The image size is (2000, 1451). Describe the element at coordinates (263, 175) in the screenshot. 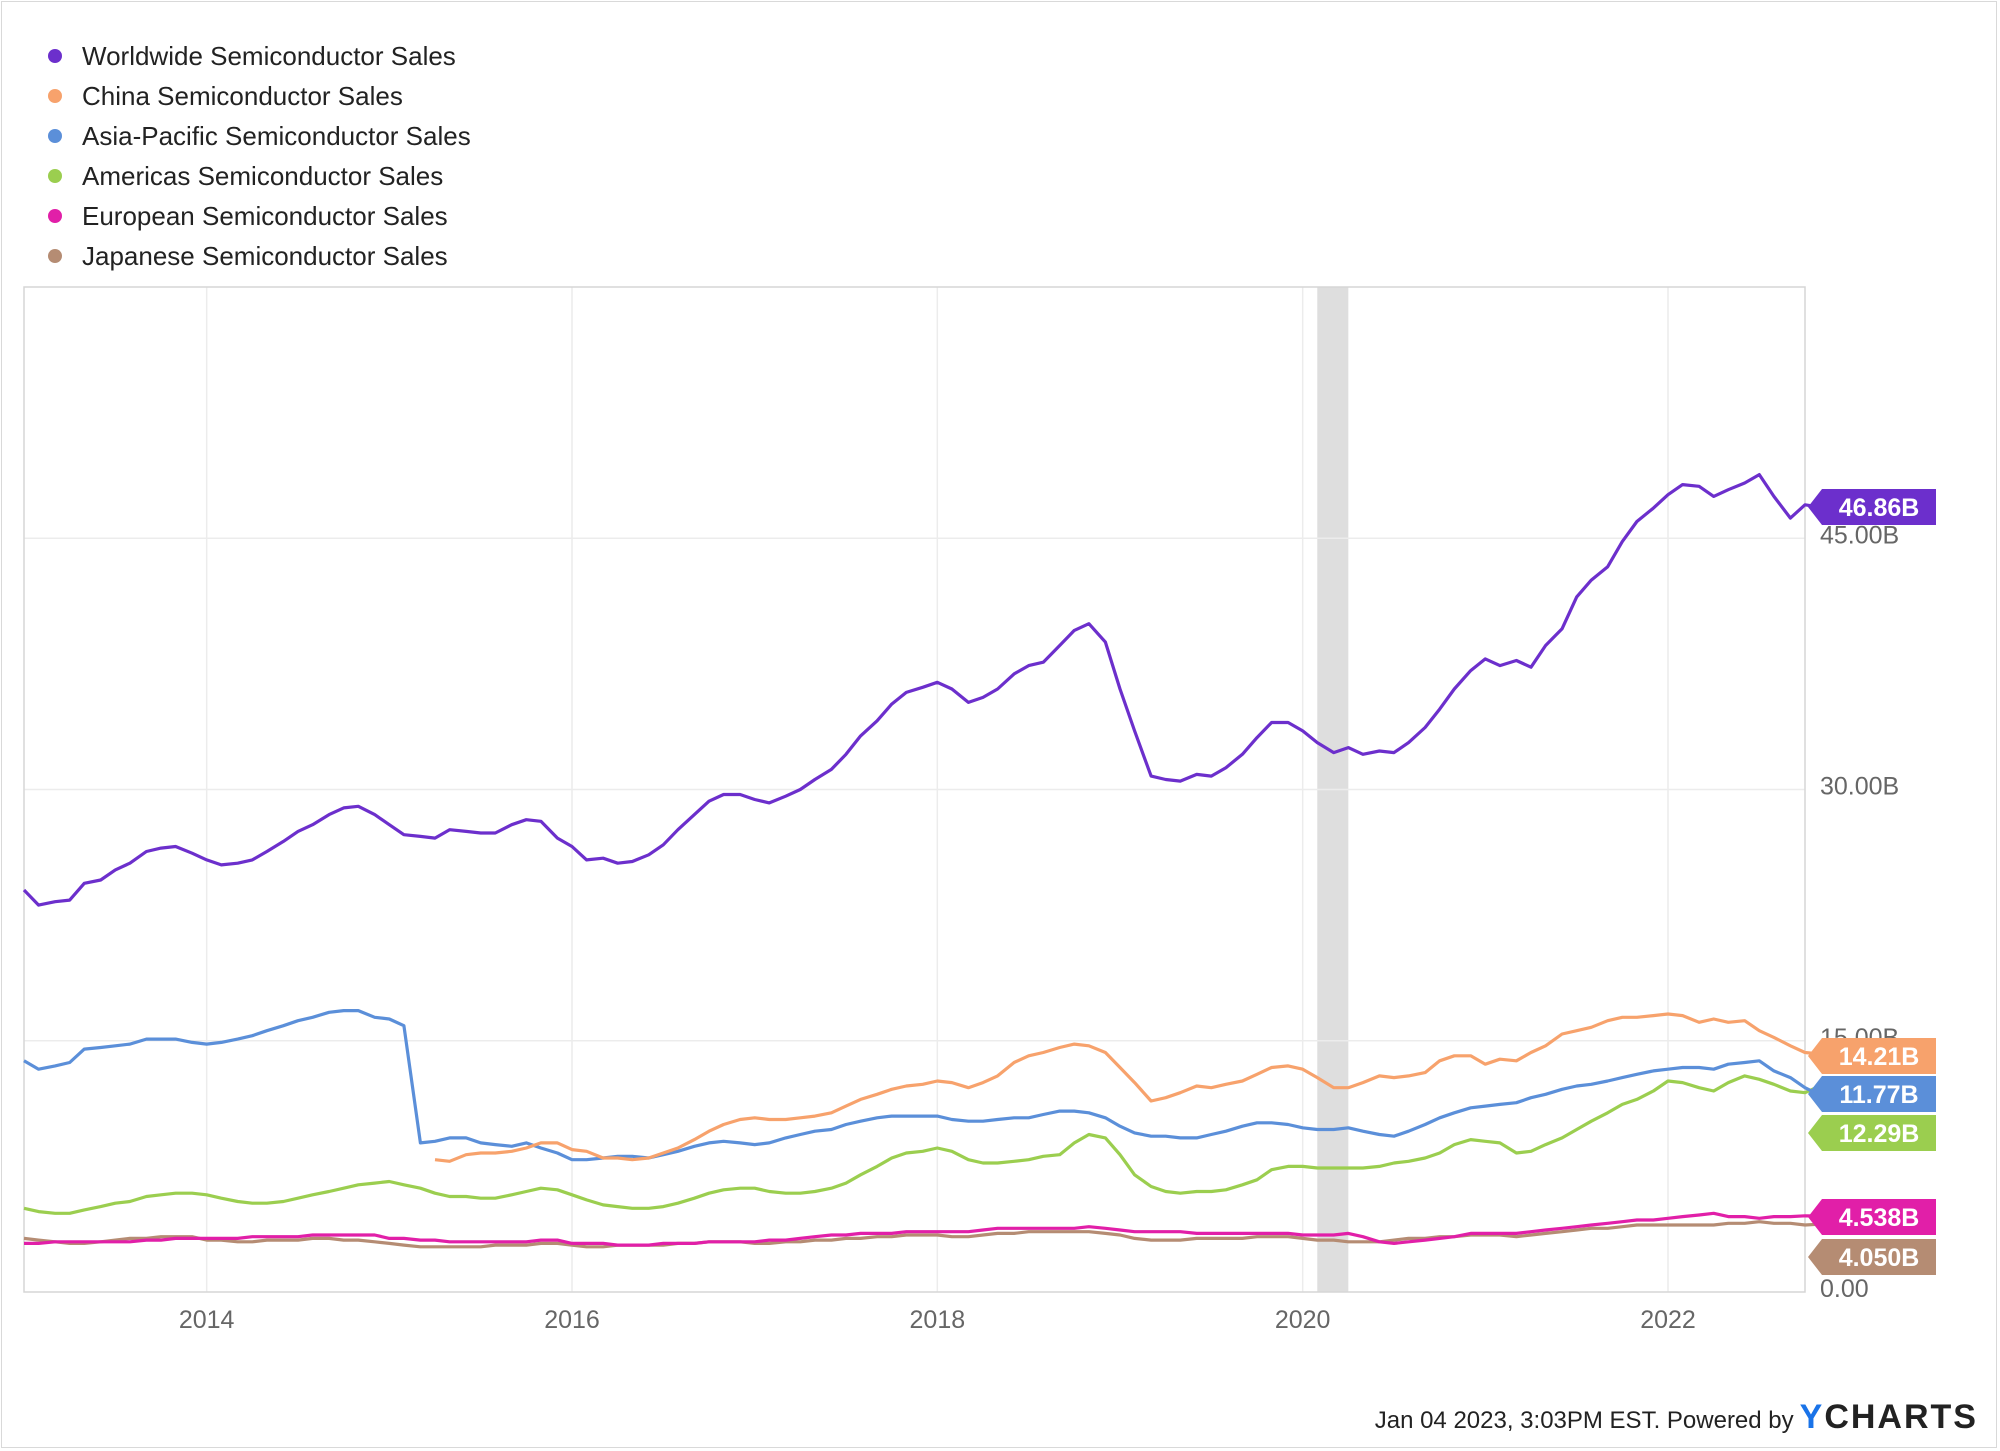

I see `legend-label: Americas Semiconductor Sales` at that location.